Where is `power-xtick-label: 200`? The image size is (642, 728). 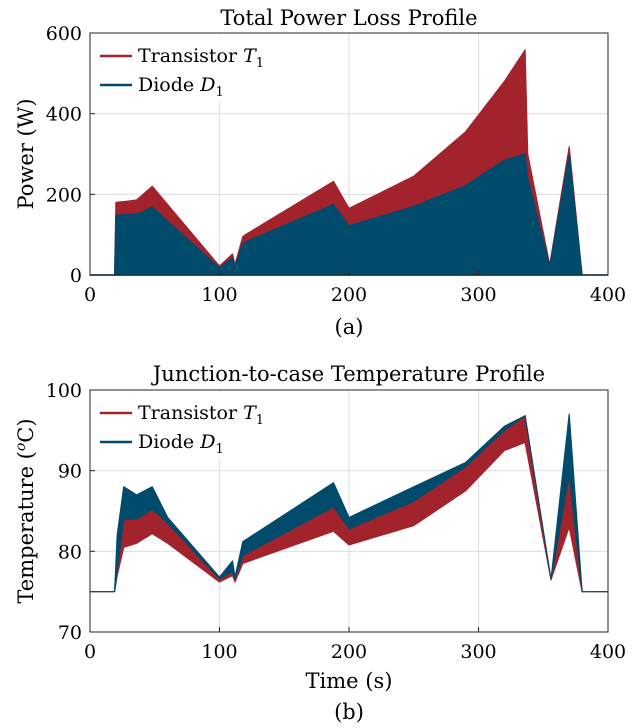 power-xtick-label: 200 is located at coordinates (349, 295).